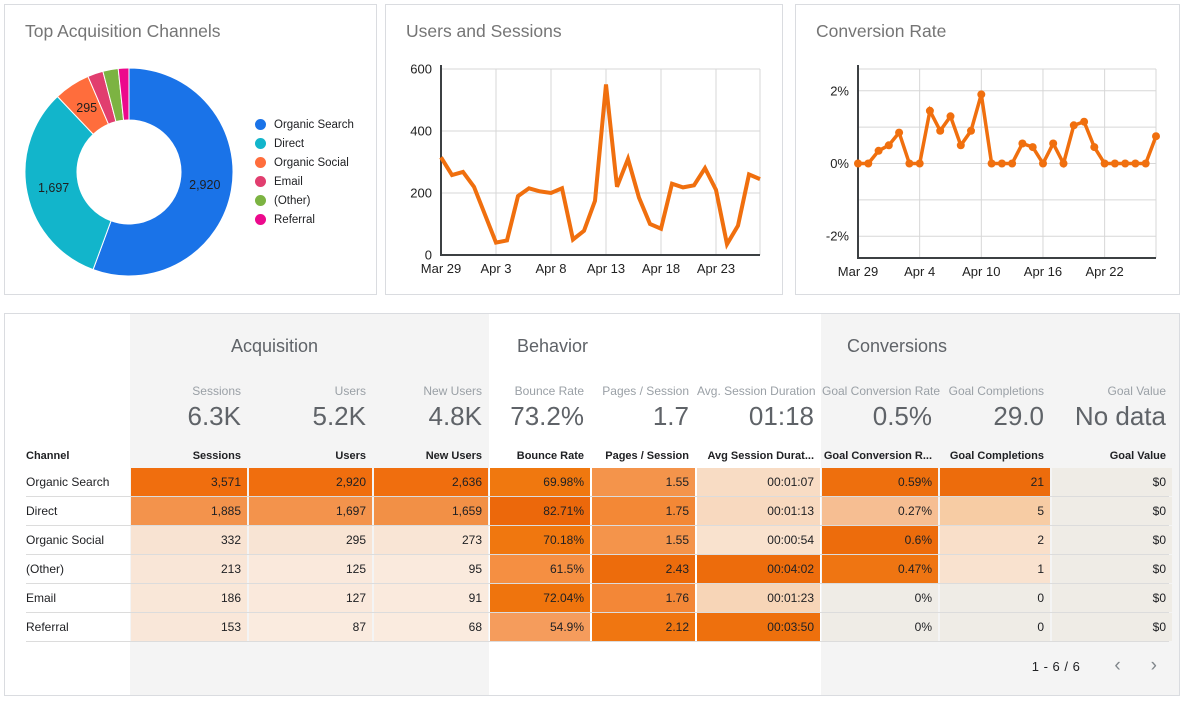 This screenshot has height=702, width=1185. Describe the element at coordinates (189, 569) in the screenshot. I see `table-cell: 213` at that location.